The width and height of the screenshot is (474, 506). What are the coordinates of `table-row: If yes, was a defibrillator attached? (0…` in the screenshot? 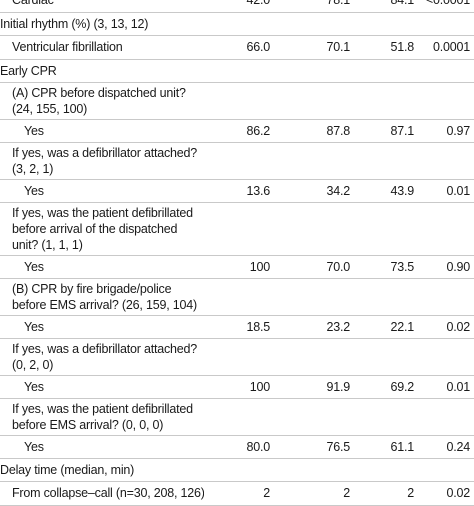 It's located at (237, 356).